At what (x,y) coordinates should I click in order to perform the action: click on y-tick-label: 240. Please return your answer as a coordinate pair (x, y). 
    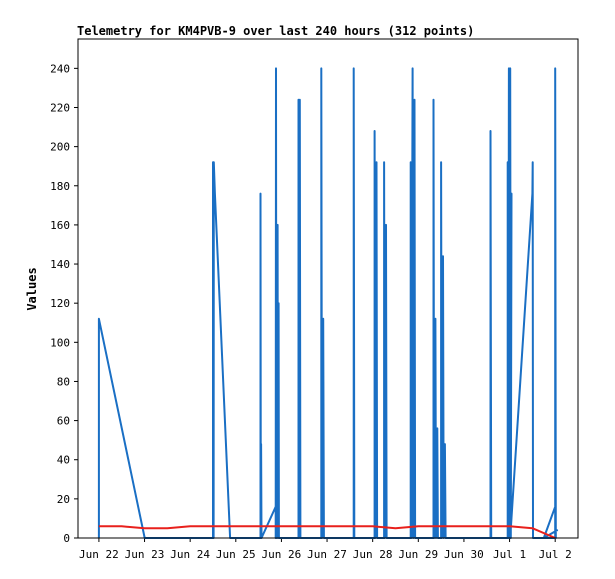
    Looking at the image, I should click on (60, 68).